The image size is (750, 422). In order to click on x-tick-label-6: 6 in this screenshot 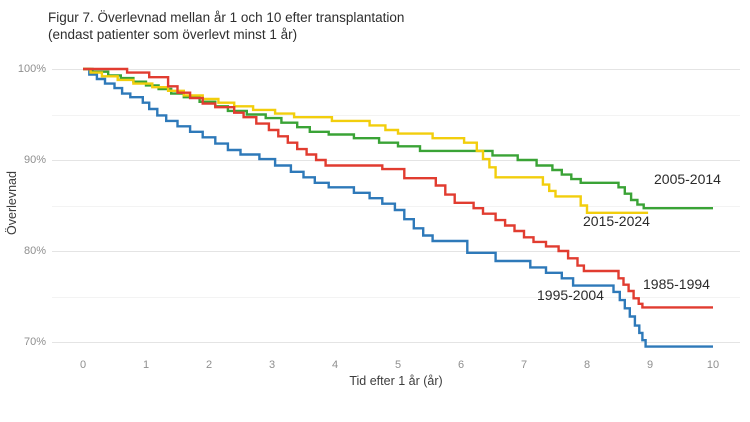, I will do `click(461, 365)`.